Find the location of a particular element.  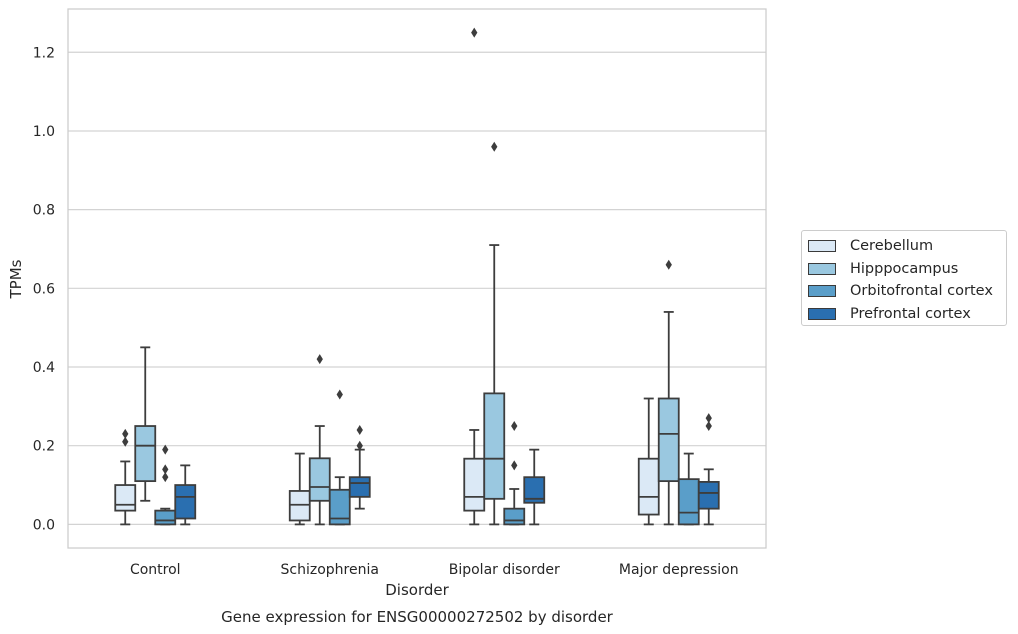

legend-item: Cerebellum is located at coordinates (907, 246).